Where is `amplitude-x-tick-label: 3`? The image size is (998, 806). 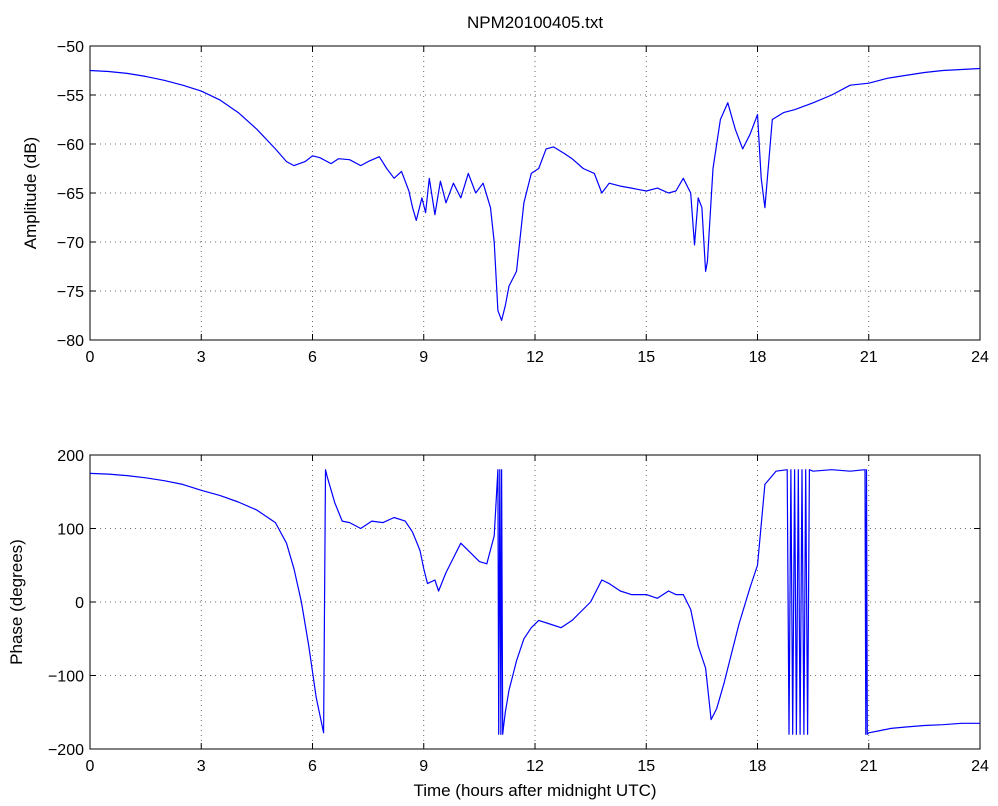 amplitude-x-tick-label: 3 is located at coordinates (201, 357).